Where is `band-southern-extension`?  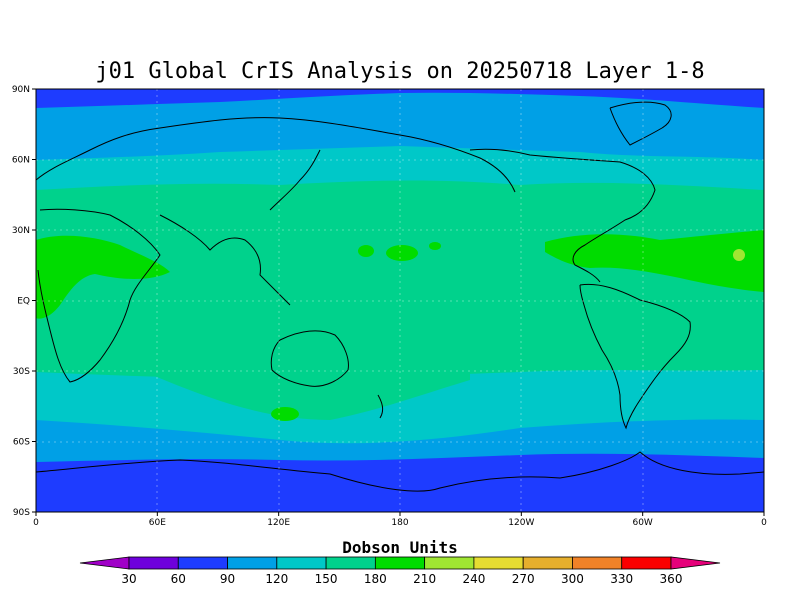 band-southern-extension is located at coordinates (305, 395).